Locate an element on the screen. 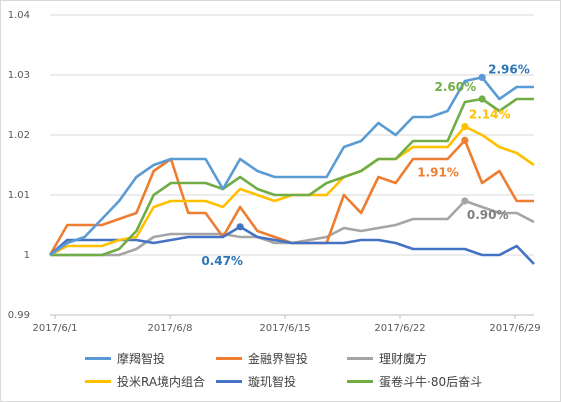  legend-item-6: 蛋卷斗牛·80后奋斗 is located at coordinates (414, 381).